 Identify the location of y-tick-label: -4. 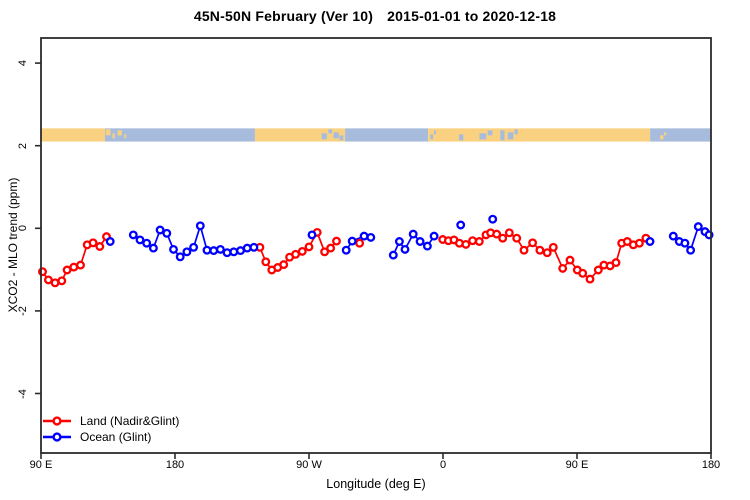
(23, 393).